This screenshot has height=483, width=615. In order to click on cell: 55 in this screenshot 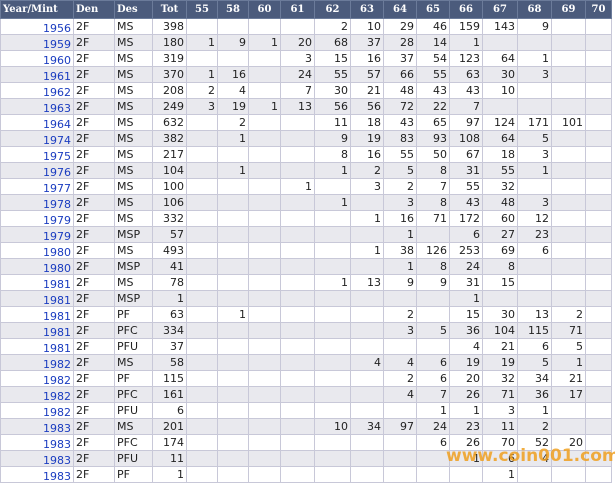, I will do `click(400, 154)`.